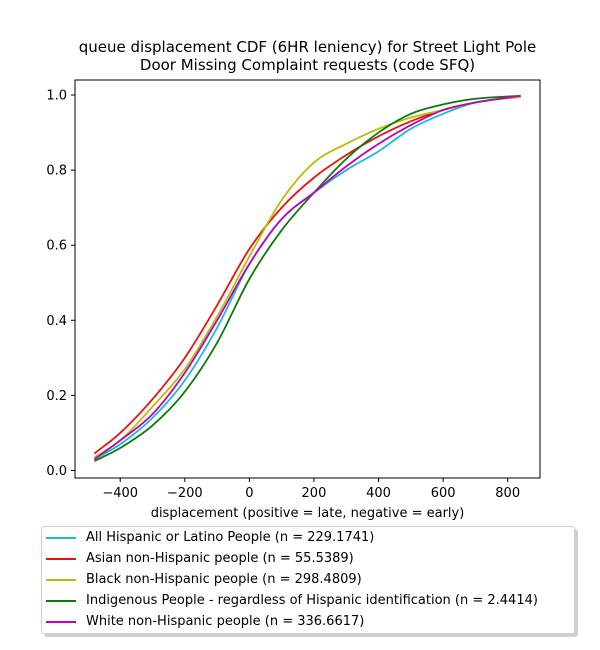 The image size is (600, 650). What do you see at coordinates (61, 579) in the screenshot?
I see `legend-swatch-black` at bounding box center [61, 579].